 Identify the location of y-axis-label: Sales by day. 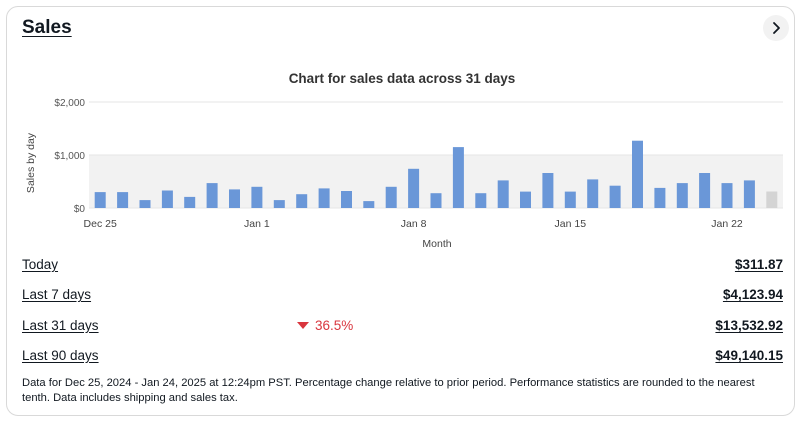
(31, 162).